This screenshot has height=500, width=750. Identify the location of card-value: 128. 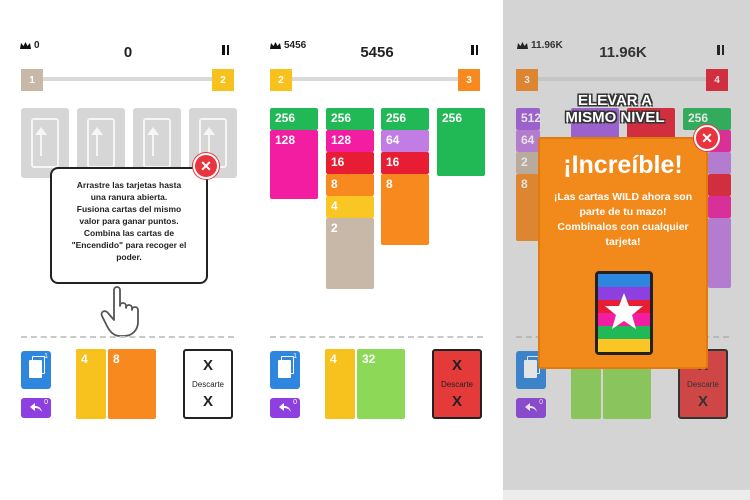
(341, 140).